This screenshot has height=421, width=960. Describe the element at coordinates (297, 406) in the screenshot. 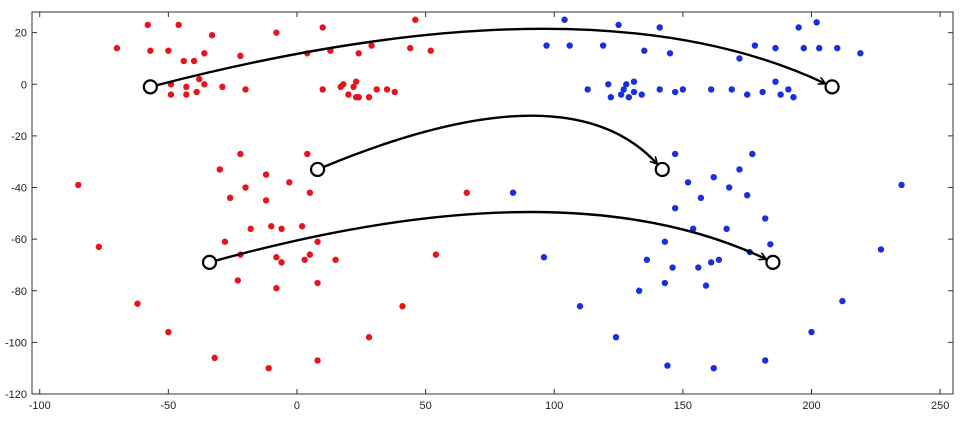

I see `x-tick-label: 0` at that location.